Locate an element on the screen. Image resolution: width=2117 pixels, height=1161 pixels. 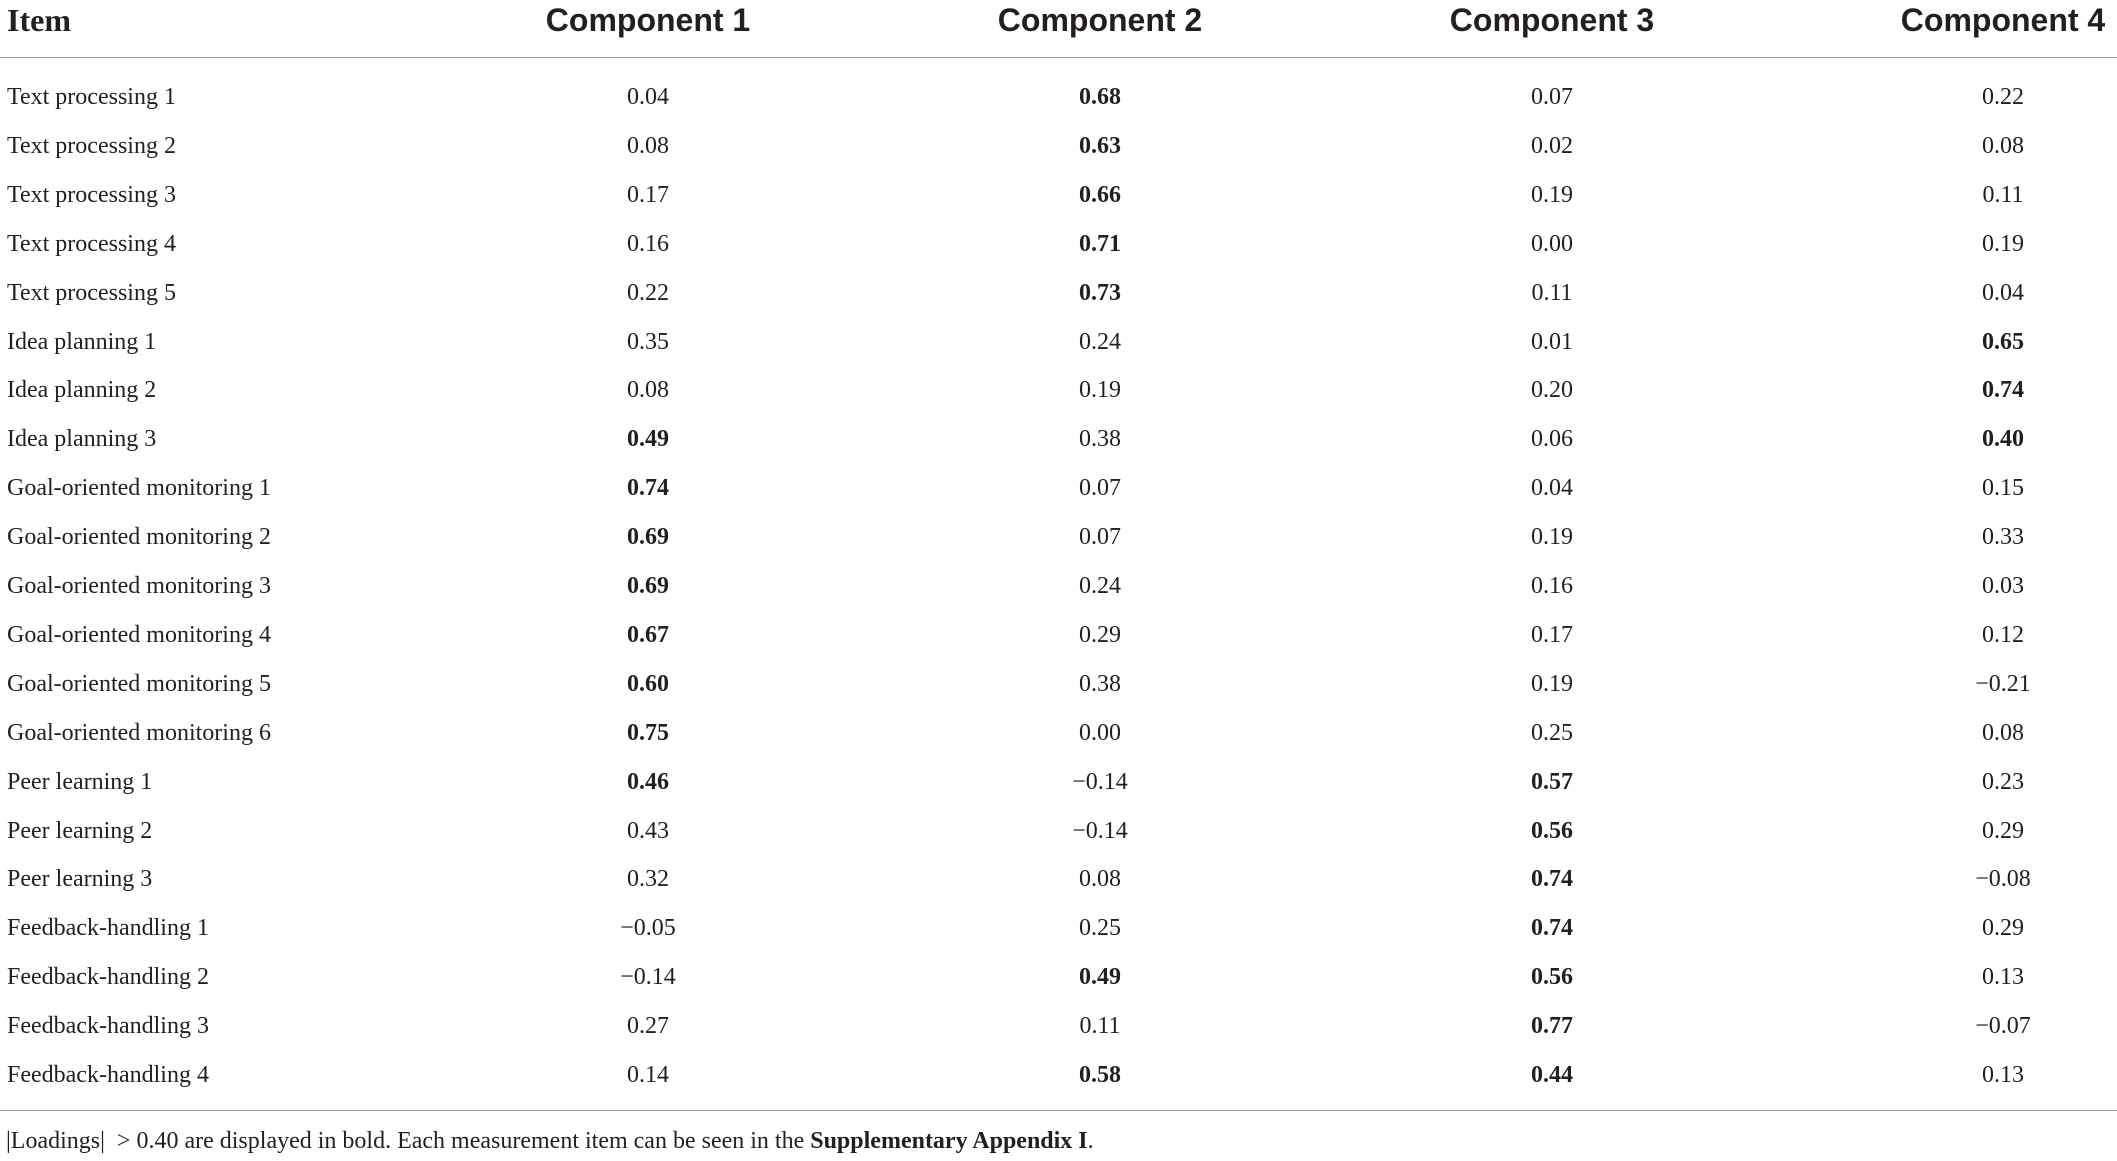
loading: 0.38 is located at coordinates (1100, 439).